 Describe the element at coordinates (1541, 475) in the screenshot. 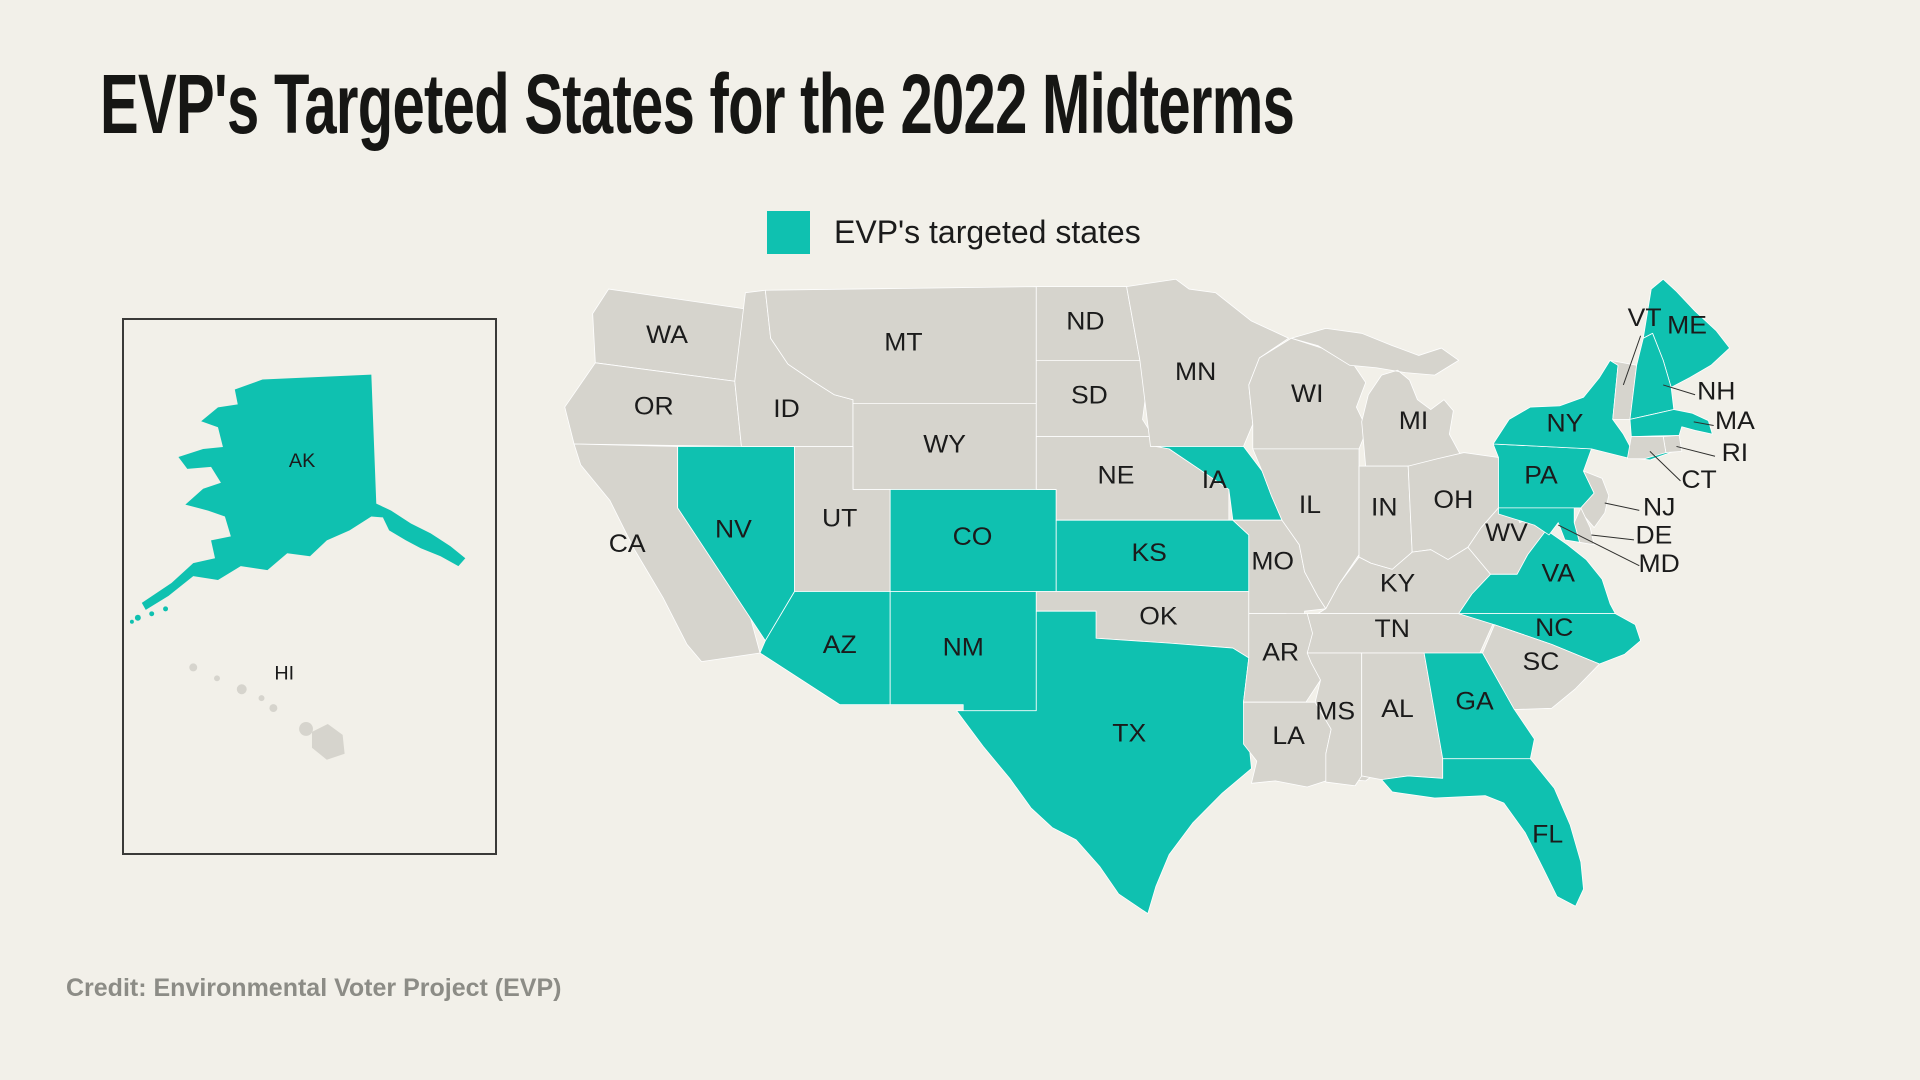

I see `state-label-pa: PA` at that location.